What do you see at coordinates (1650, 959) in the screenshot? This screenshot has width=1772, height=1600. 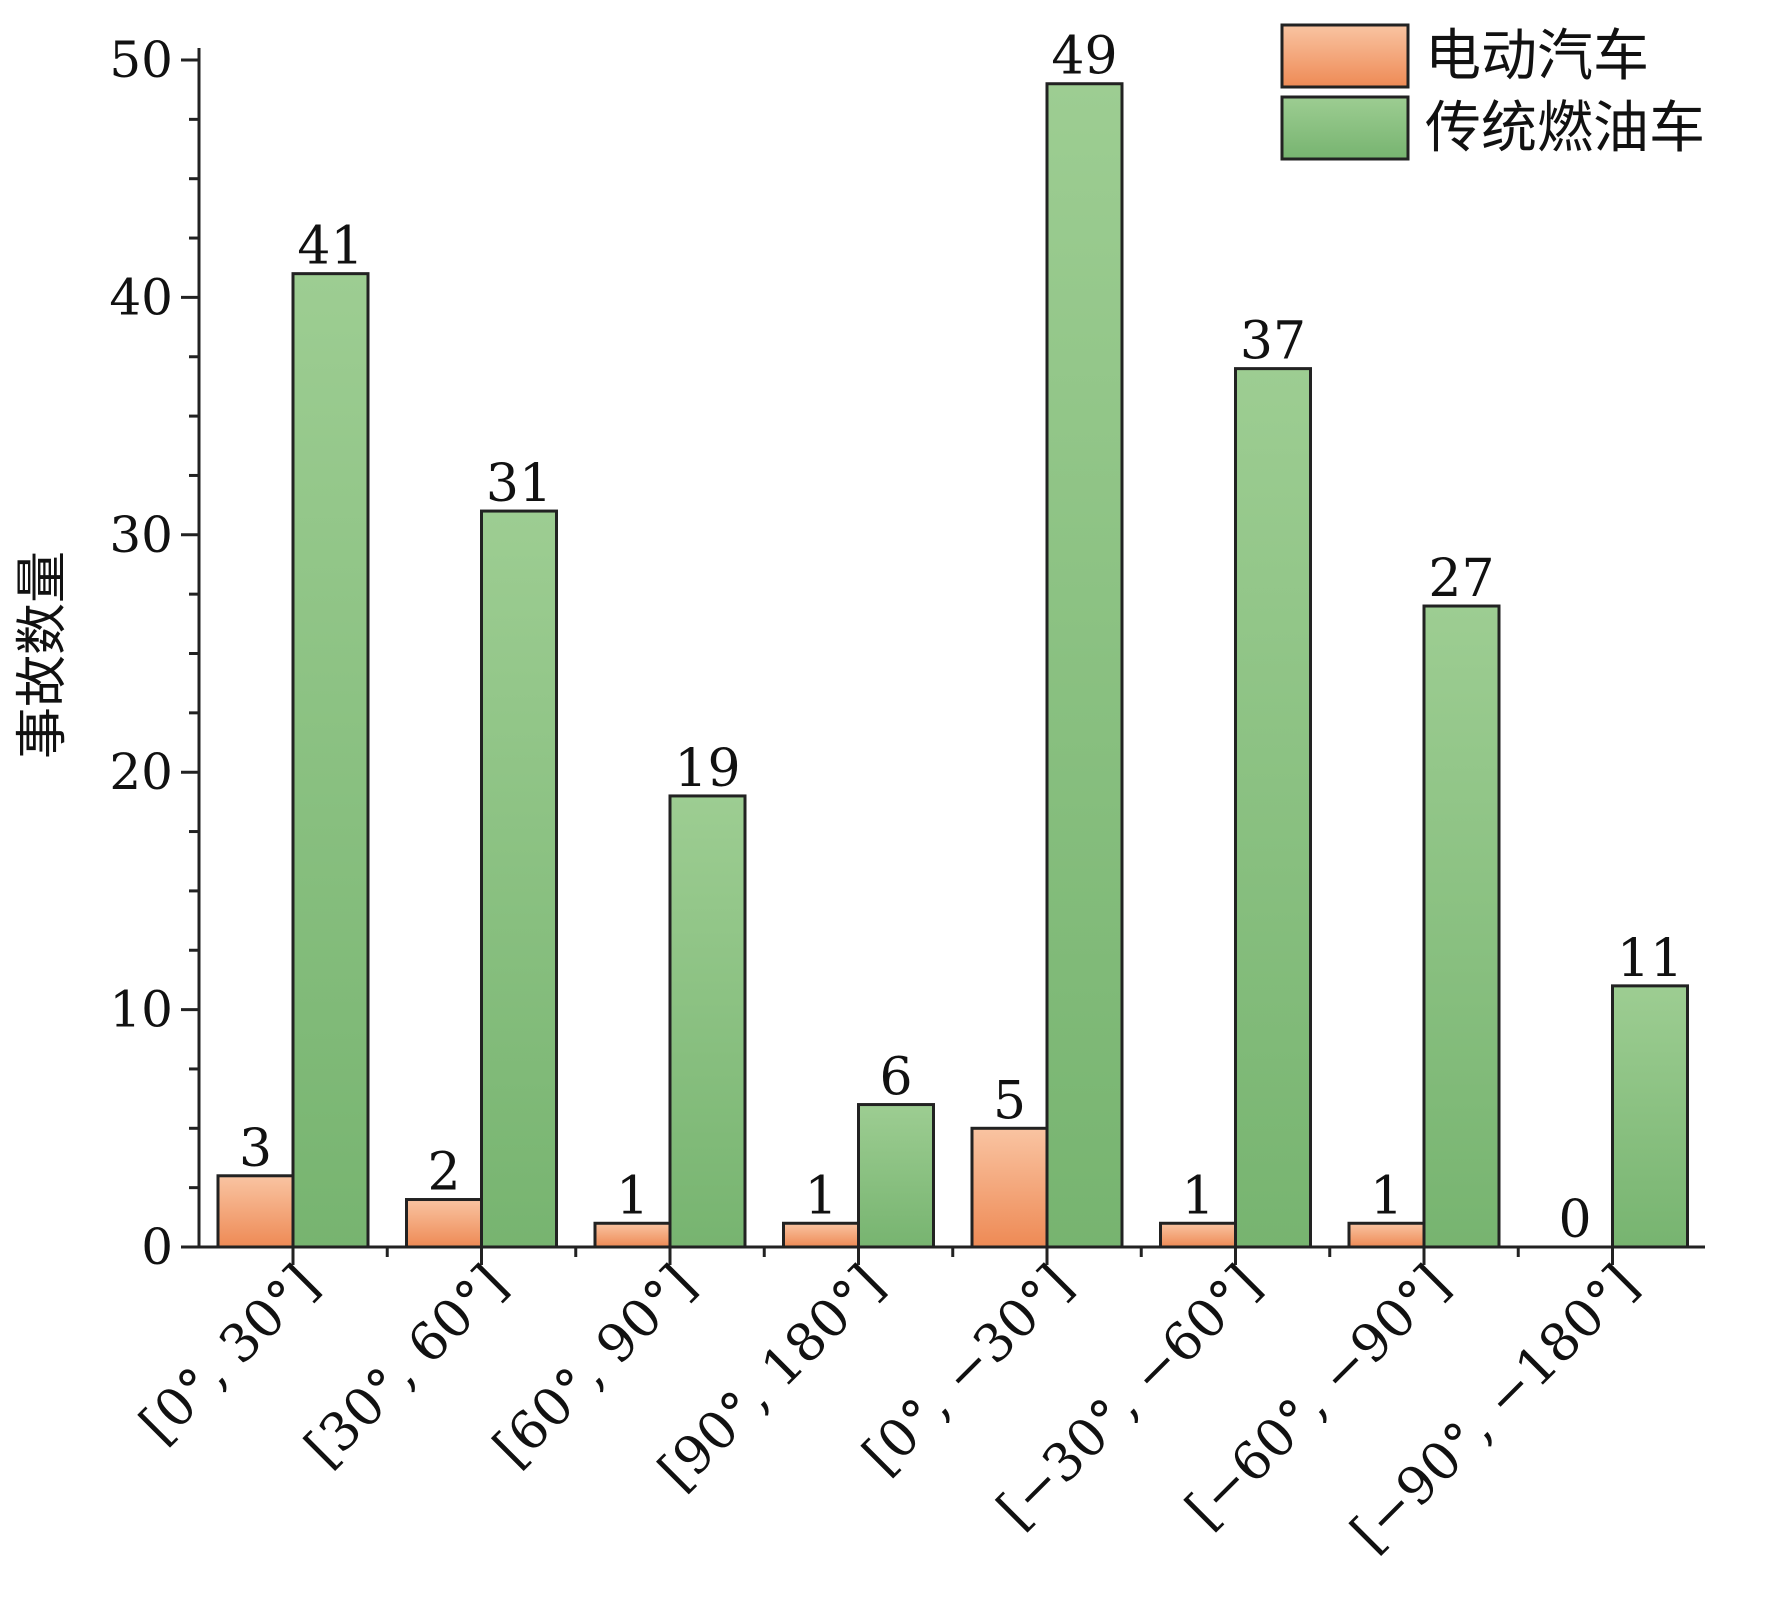 I see `data-label: 11` at bounding box center [1650, 959].